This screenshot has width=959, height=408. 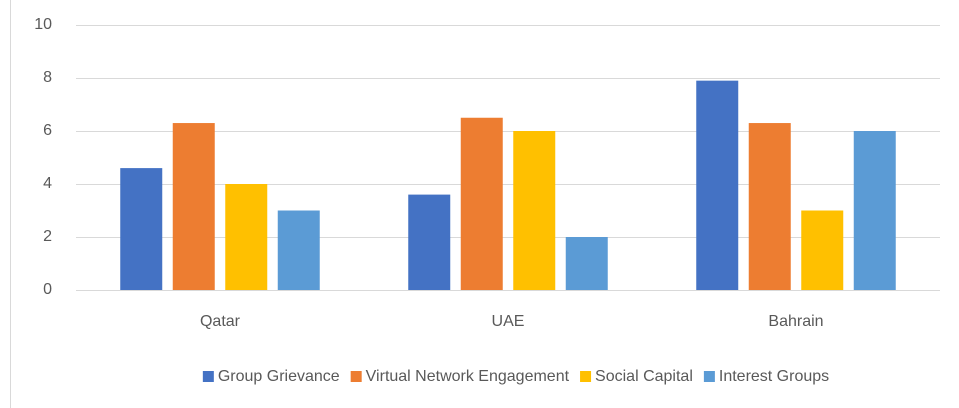 I want to click on y-tick-label: 6, so click(x=47, y=130).